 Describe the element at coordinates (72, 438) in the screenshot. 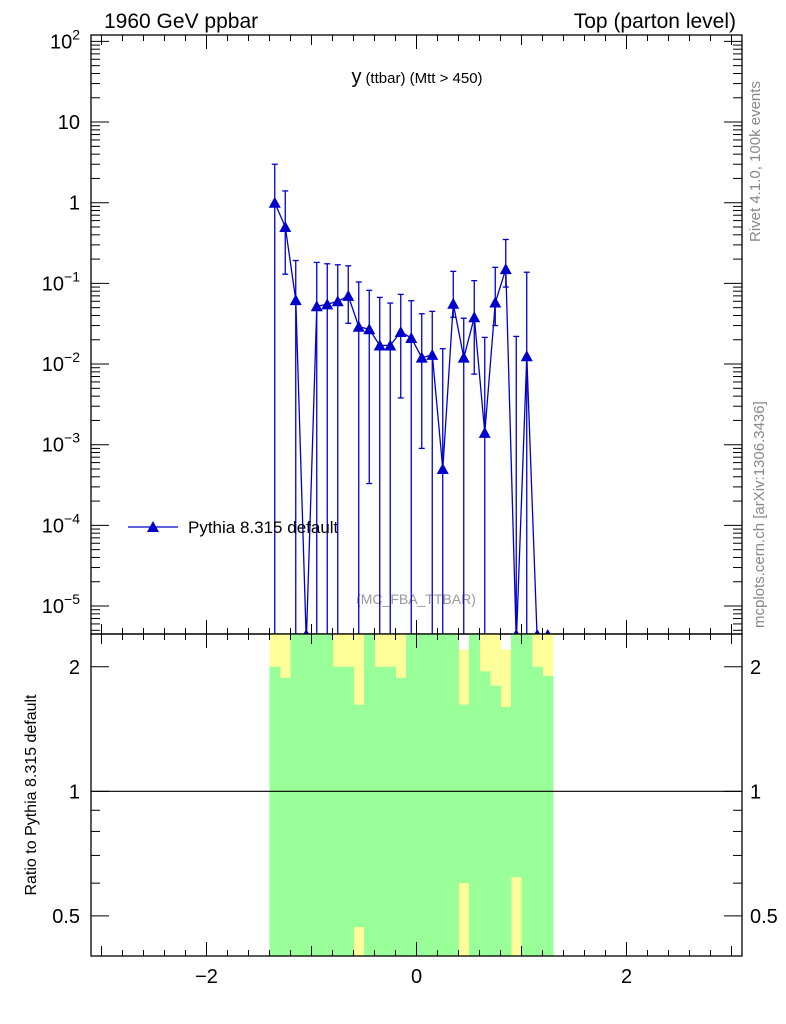

I see `y-tick-exponent: −3` at that location.